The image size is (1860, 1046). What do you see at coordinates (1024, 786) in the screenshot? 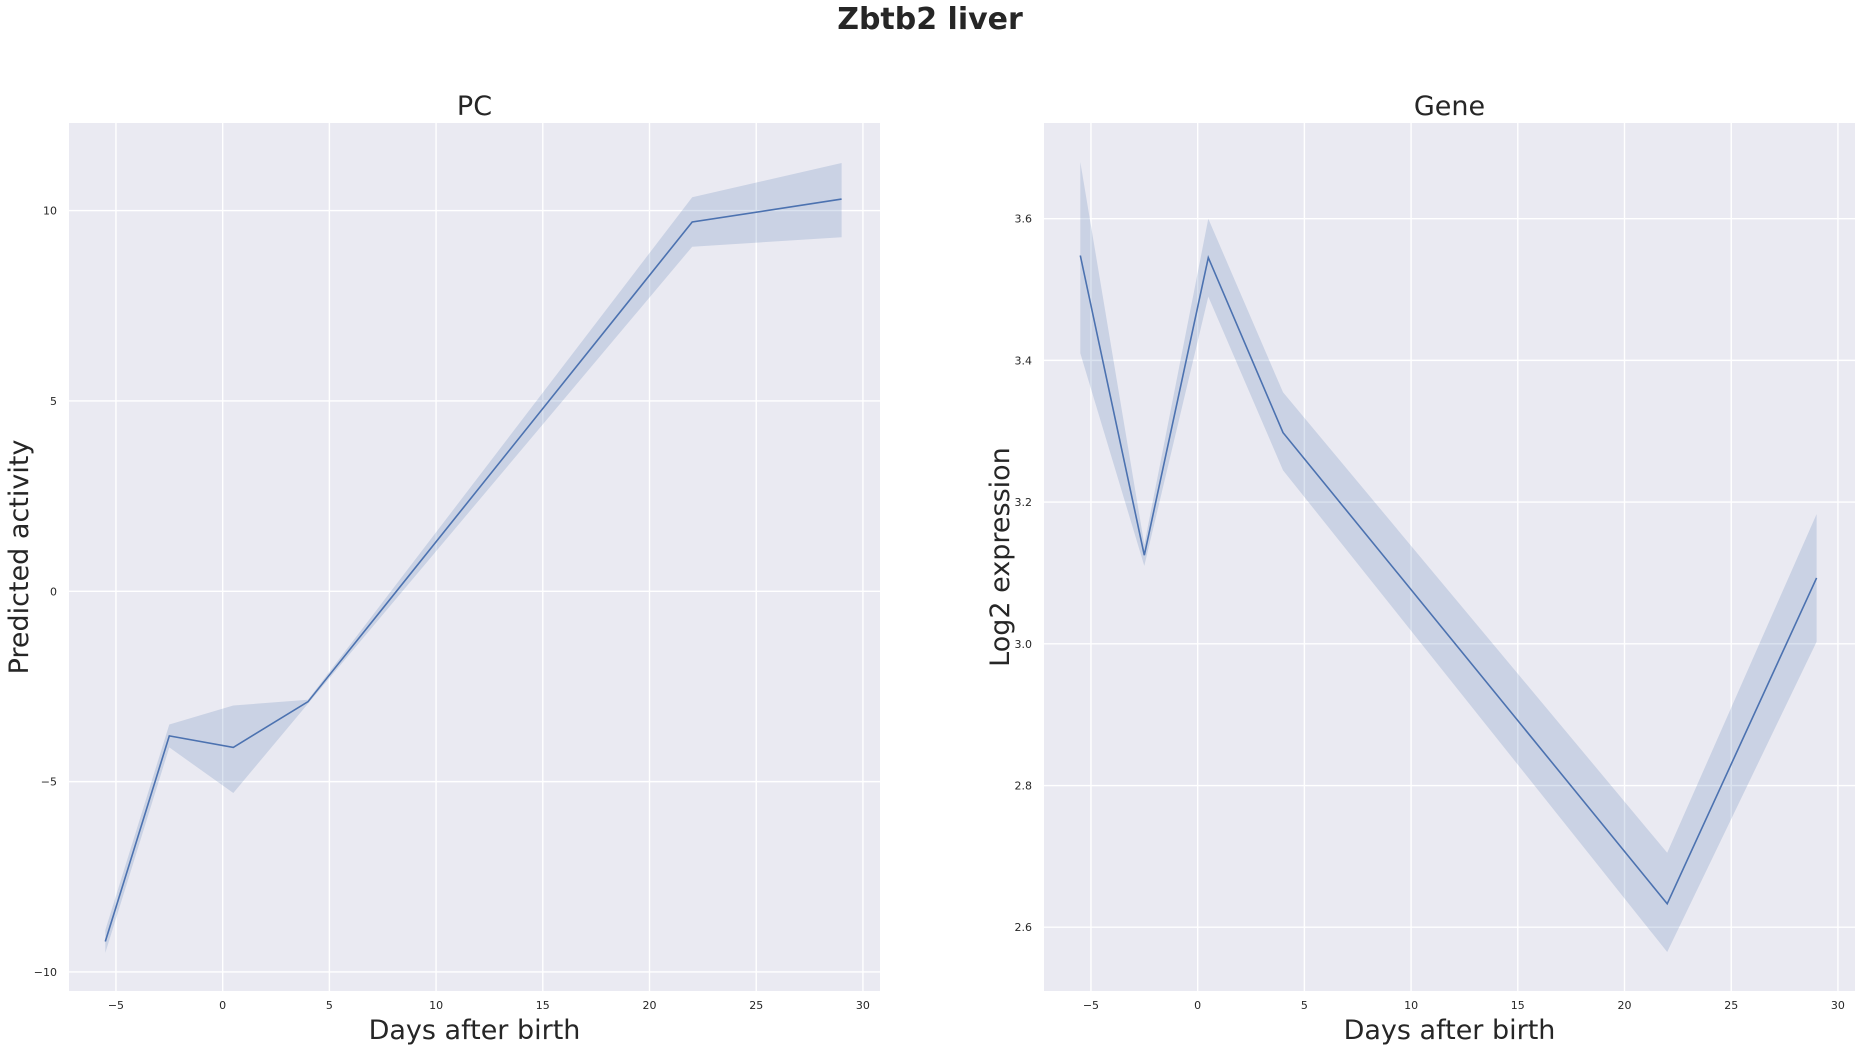
I see `y-tick-label: 2.8` at bounding box center [1024, 786].